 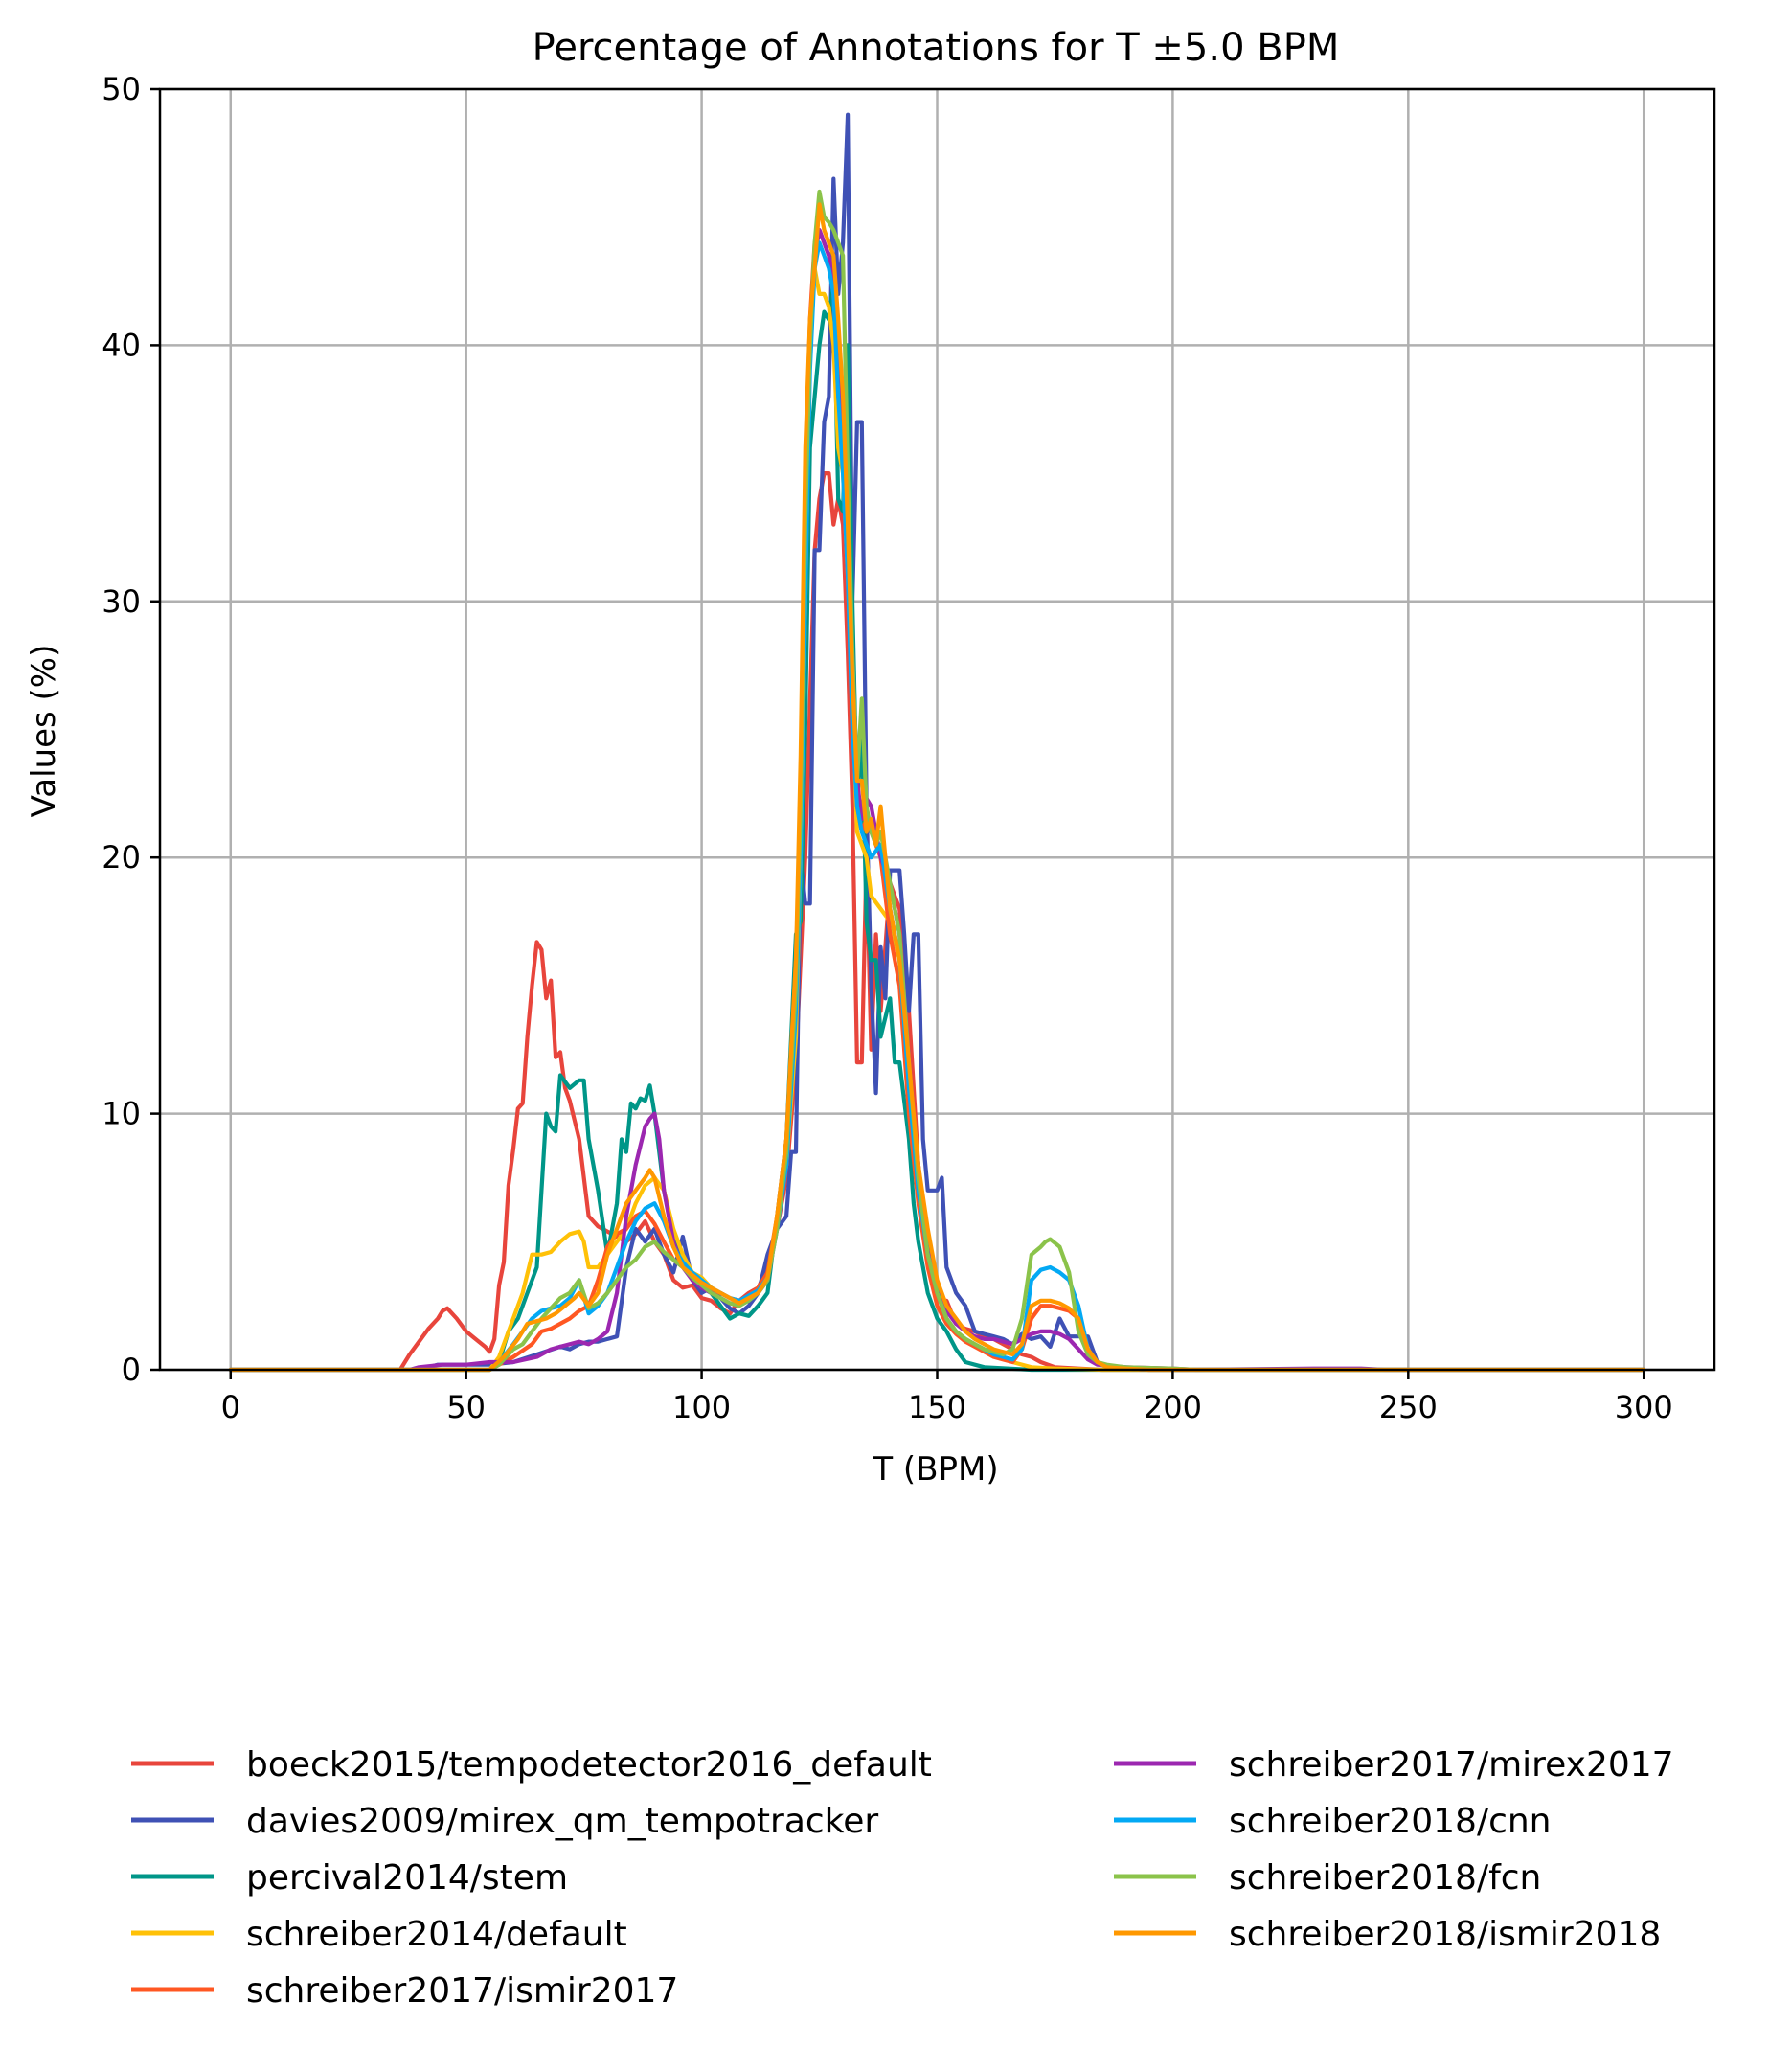 What do you see at coordinates (121, 601) in the screenshot?
I see `y-tick-label: 30` at bounding box center [121, 601].